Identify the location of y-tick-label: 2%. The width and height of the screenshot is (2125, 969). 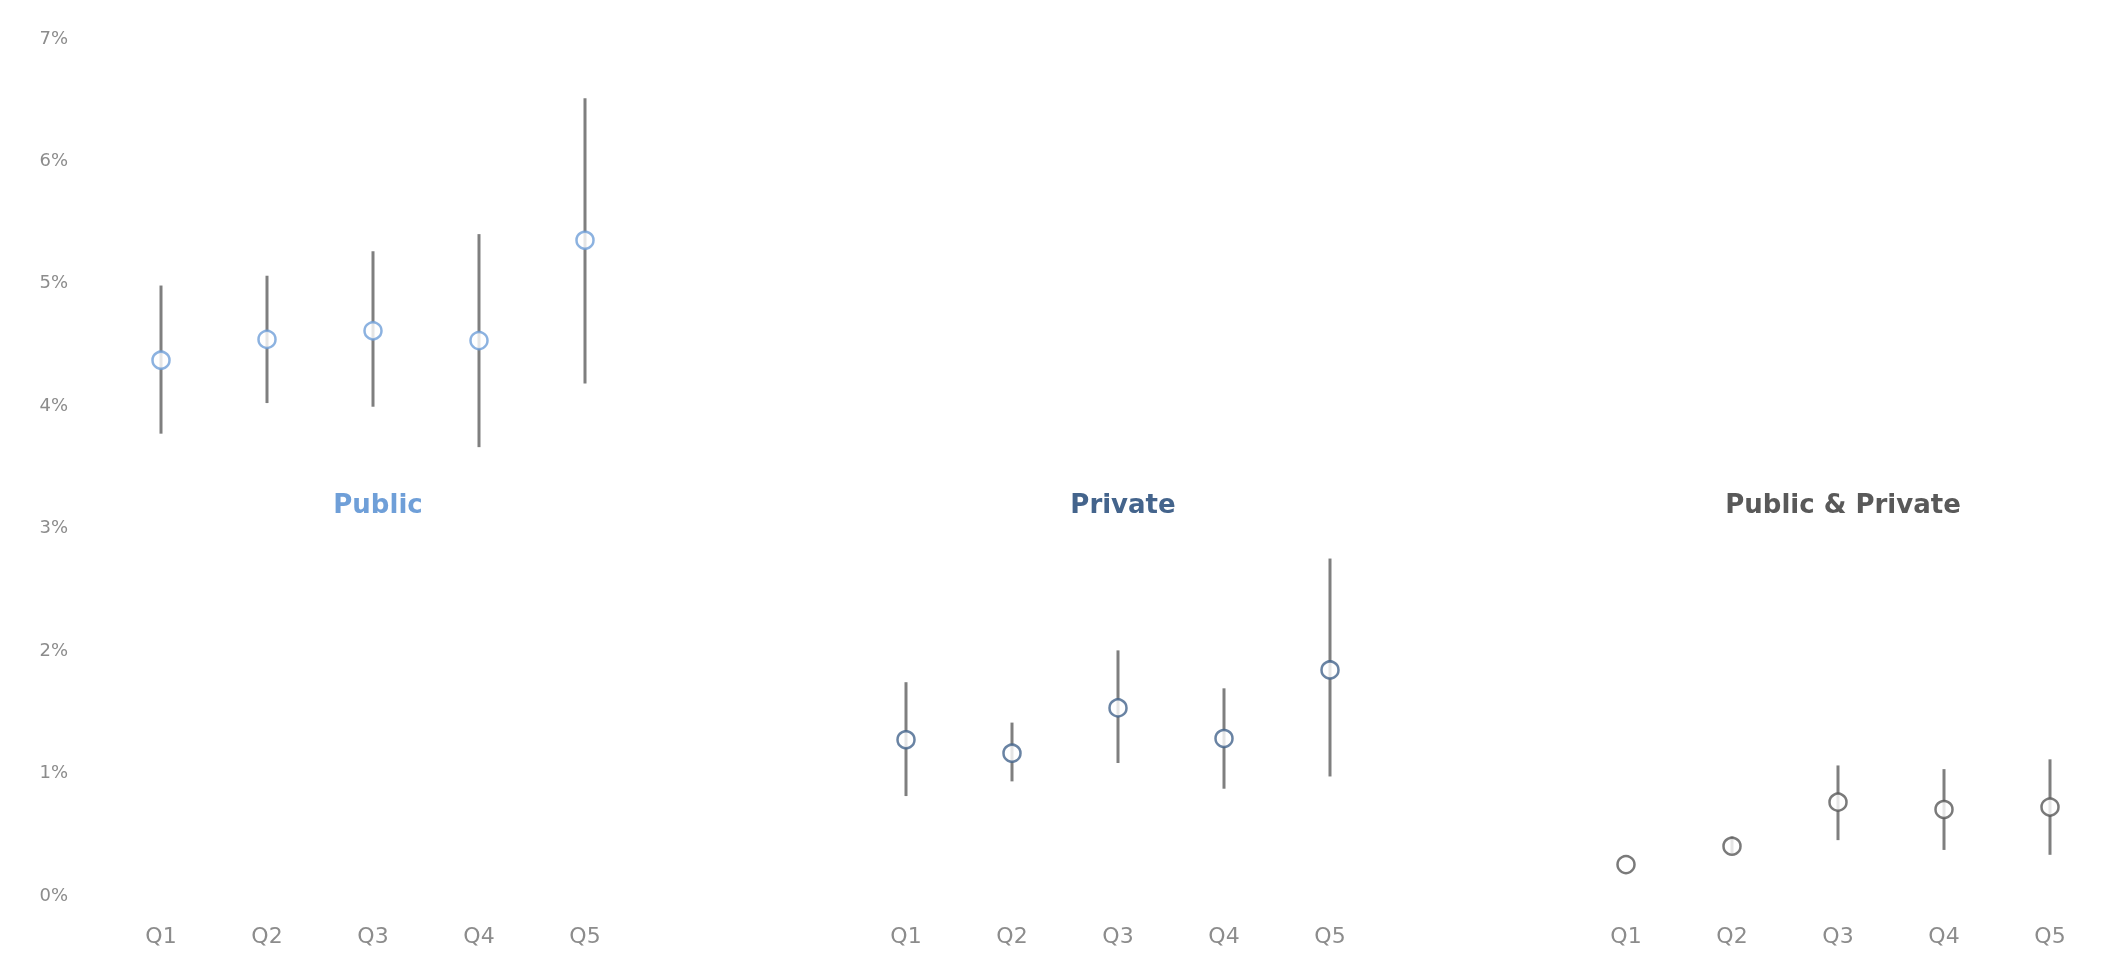
(53, 649).